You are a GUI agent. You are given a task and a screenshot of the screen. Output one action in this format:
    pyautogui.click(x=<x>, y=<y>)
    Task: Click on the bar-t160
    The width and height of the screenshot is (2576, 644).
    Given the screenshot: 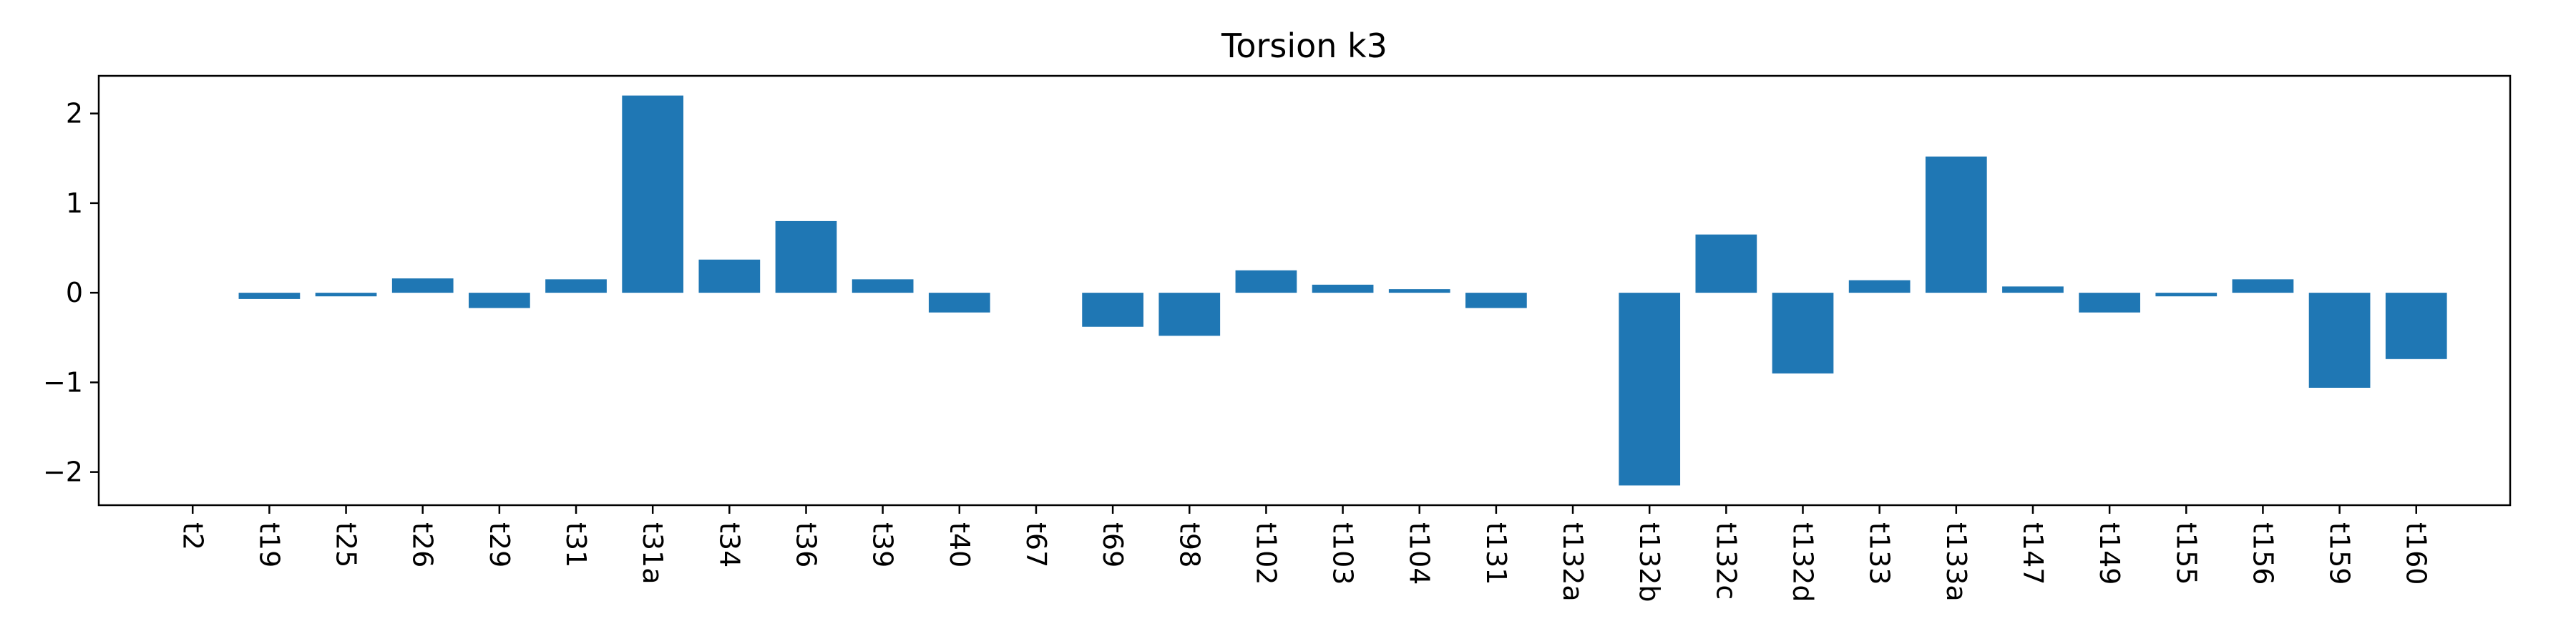 What is the action you would take?
    pyautogui.click(x=2416, y=326)
    